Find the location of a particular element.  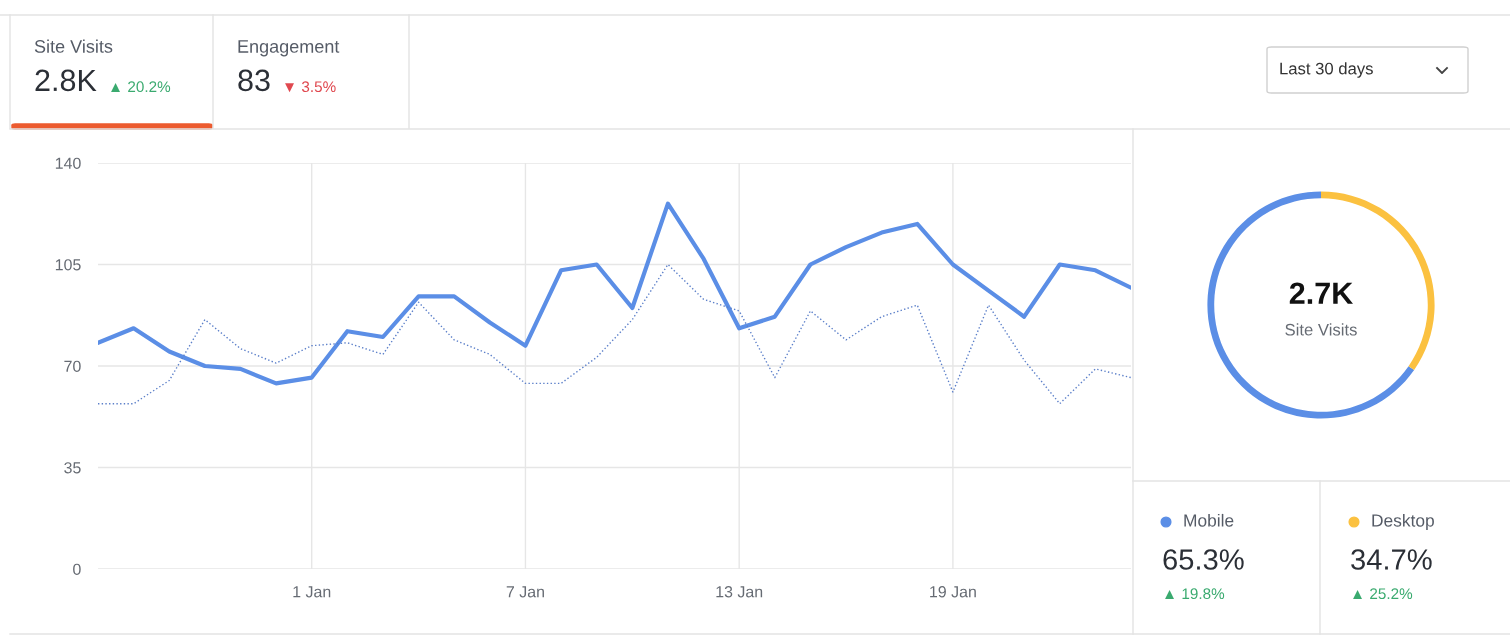

x-tick-label: 7 Jan is located at coordinates (525, 592).